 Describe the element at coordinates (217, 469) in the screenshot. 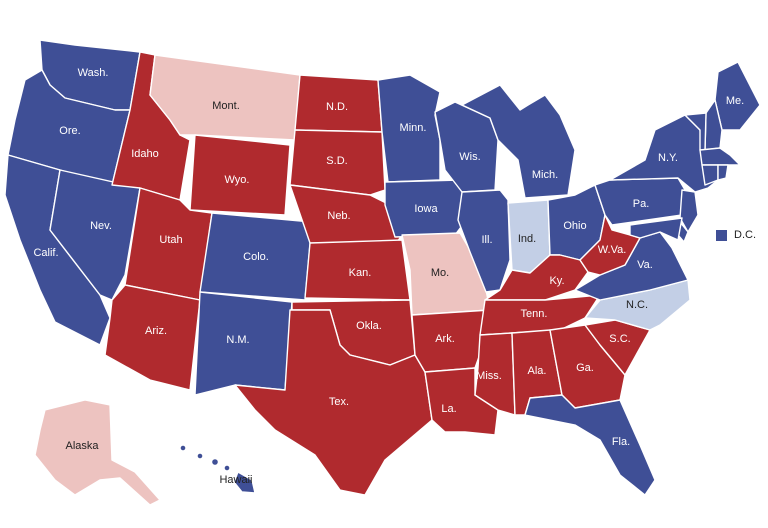

I see `state-hi` at that location.